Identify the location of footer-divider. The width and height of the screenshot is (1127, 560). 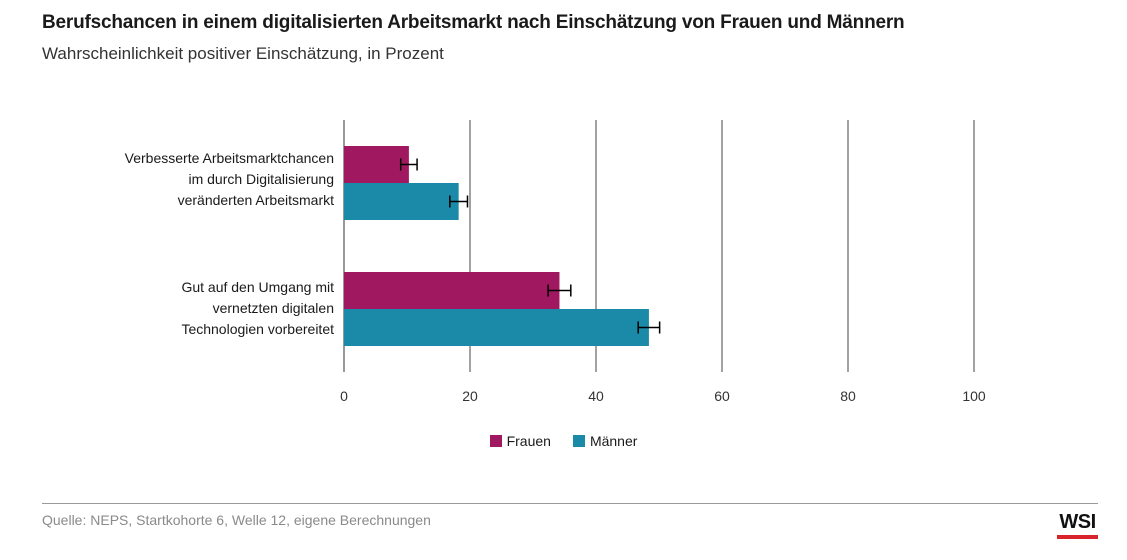
(570, 503).